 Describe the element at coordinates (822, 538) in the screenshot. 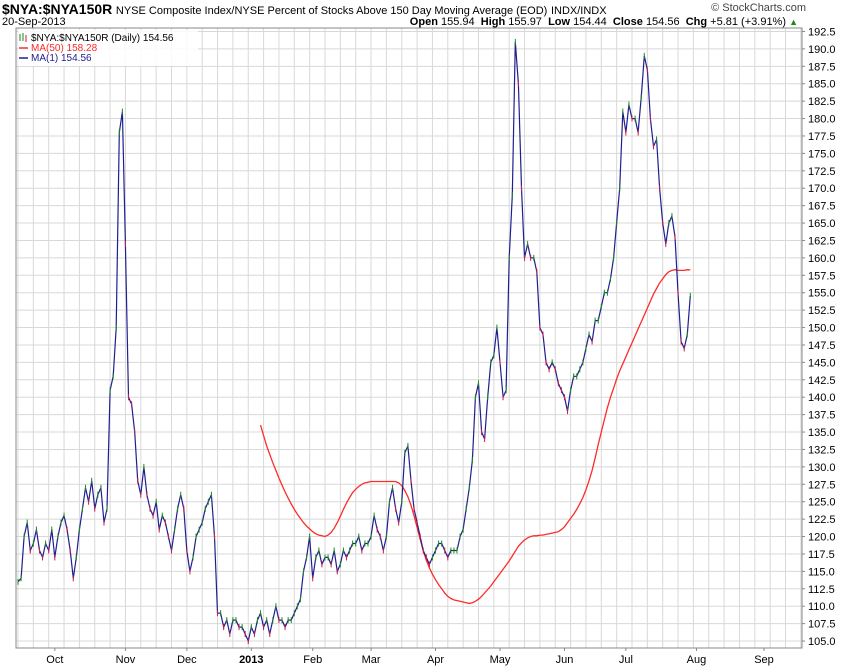

I see `y-tick-label: 120.0` at that location.